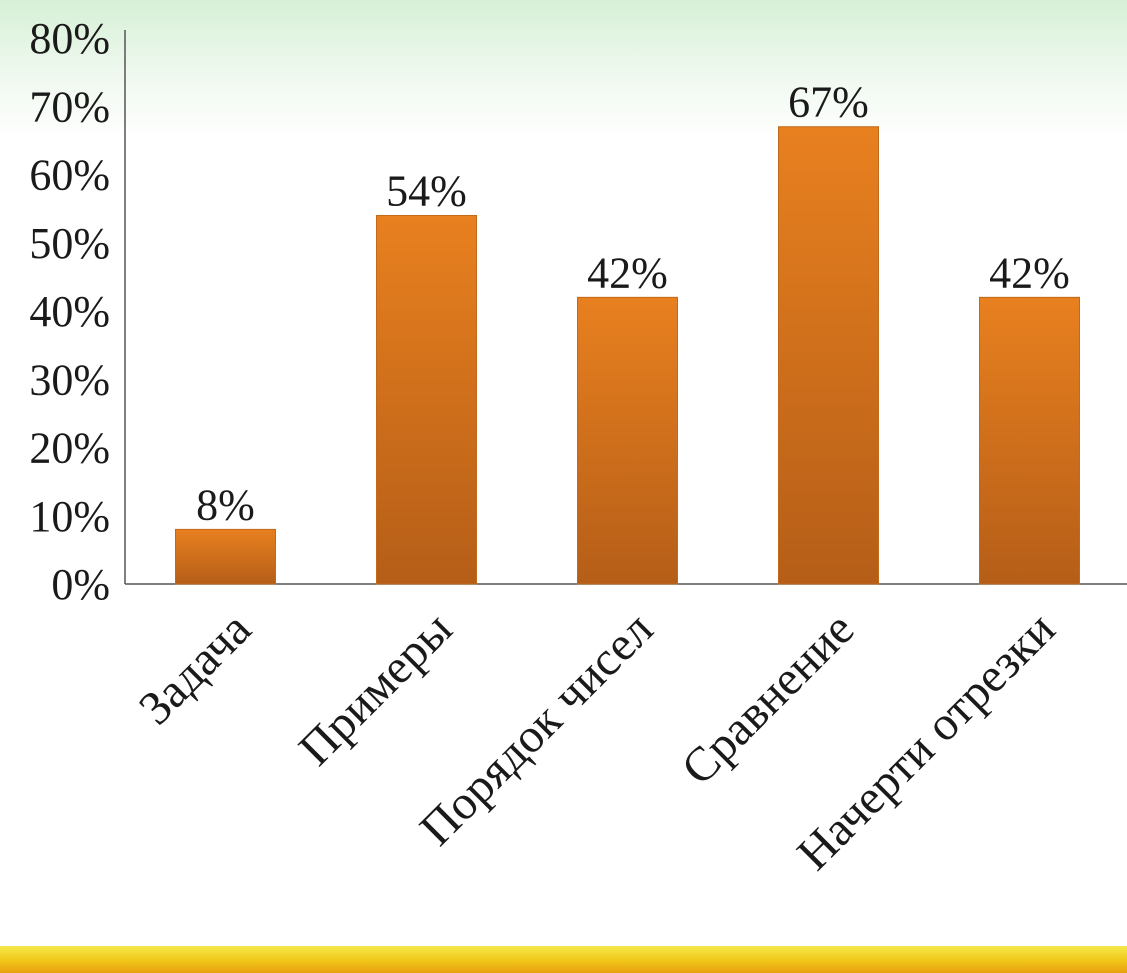 The width and height of the screenshot is (1127, 973). Describe the element at coordinates (767, 698) in the screenshot. I see `x-tick-label: Сравнение` at that location.